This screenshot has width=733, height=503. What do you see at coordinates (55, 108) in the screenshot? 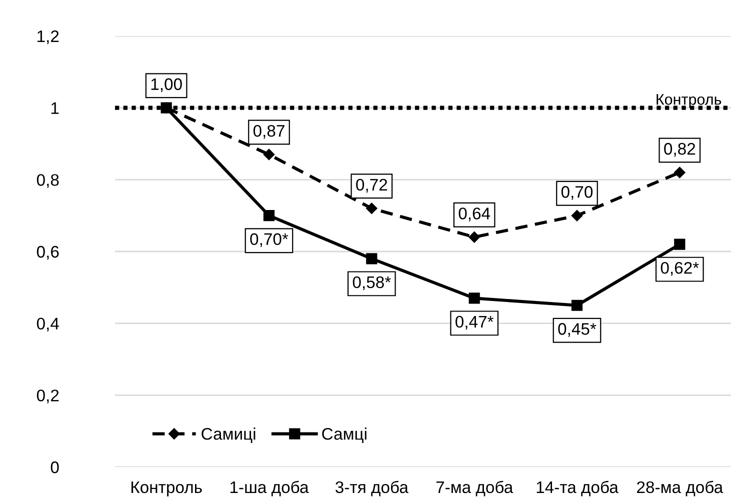
I see `y-tick-label: 1` at bounding box center [55, 108].